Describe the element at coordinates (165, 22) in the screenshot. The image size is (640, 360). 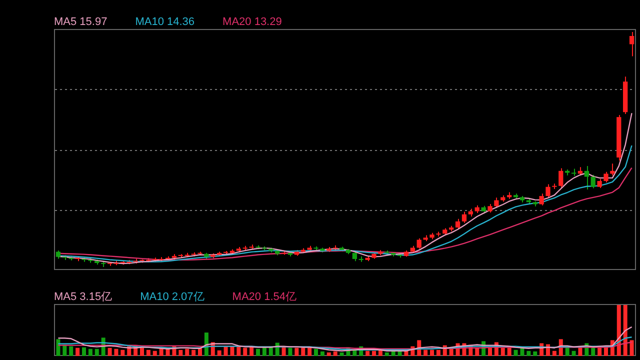
I see `text: MA10 14.36` at that location.